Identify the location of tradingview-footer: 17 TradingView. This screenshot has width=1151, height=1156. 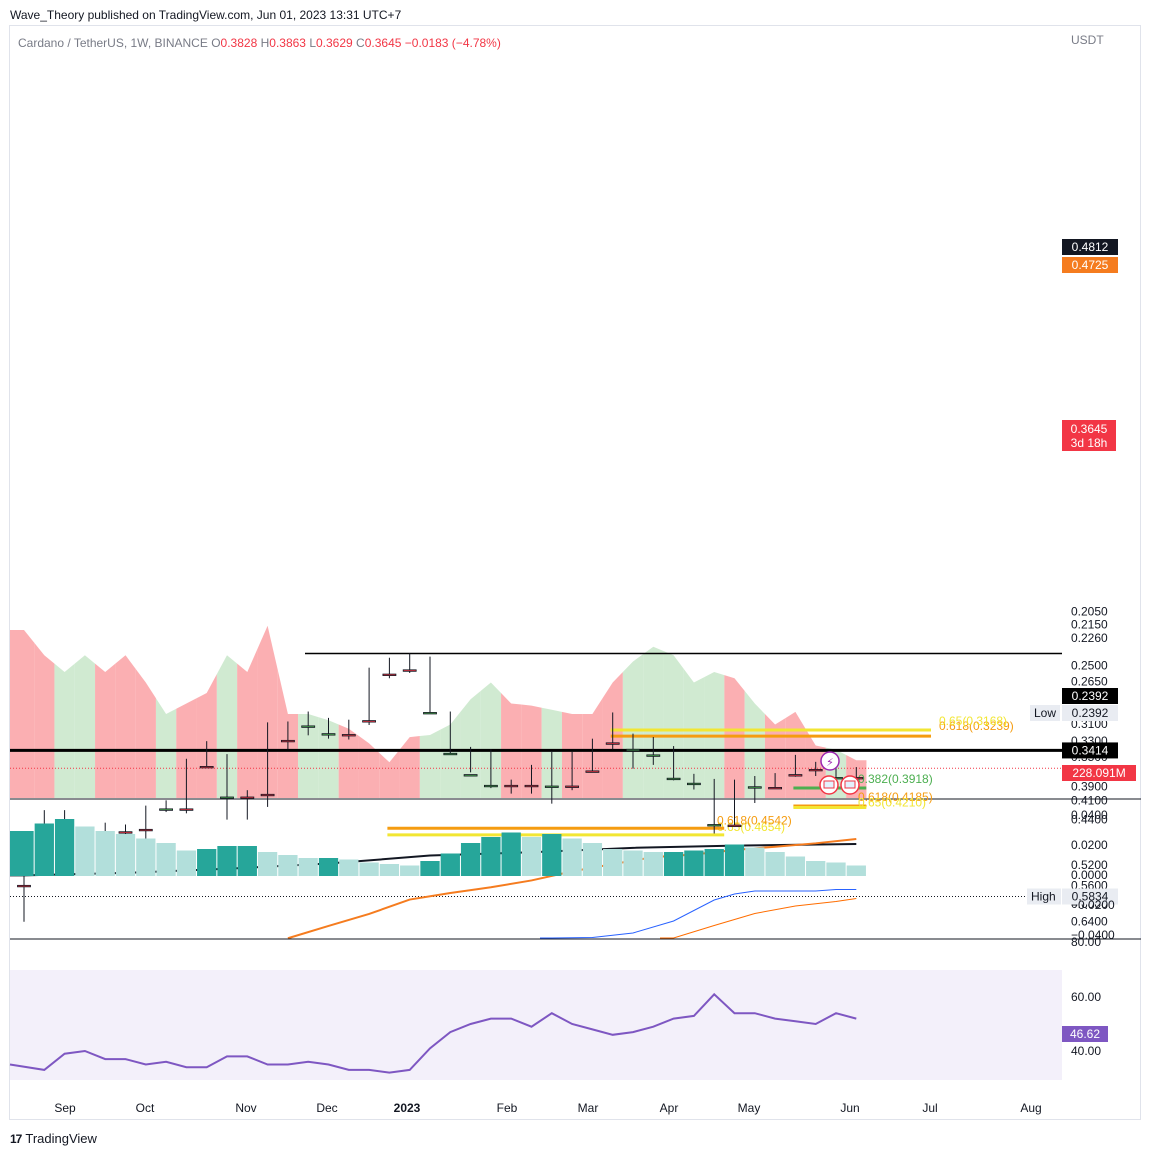
(53, 1138).